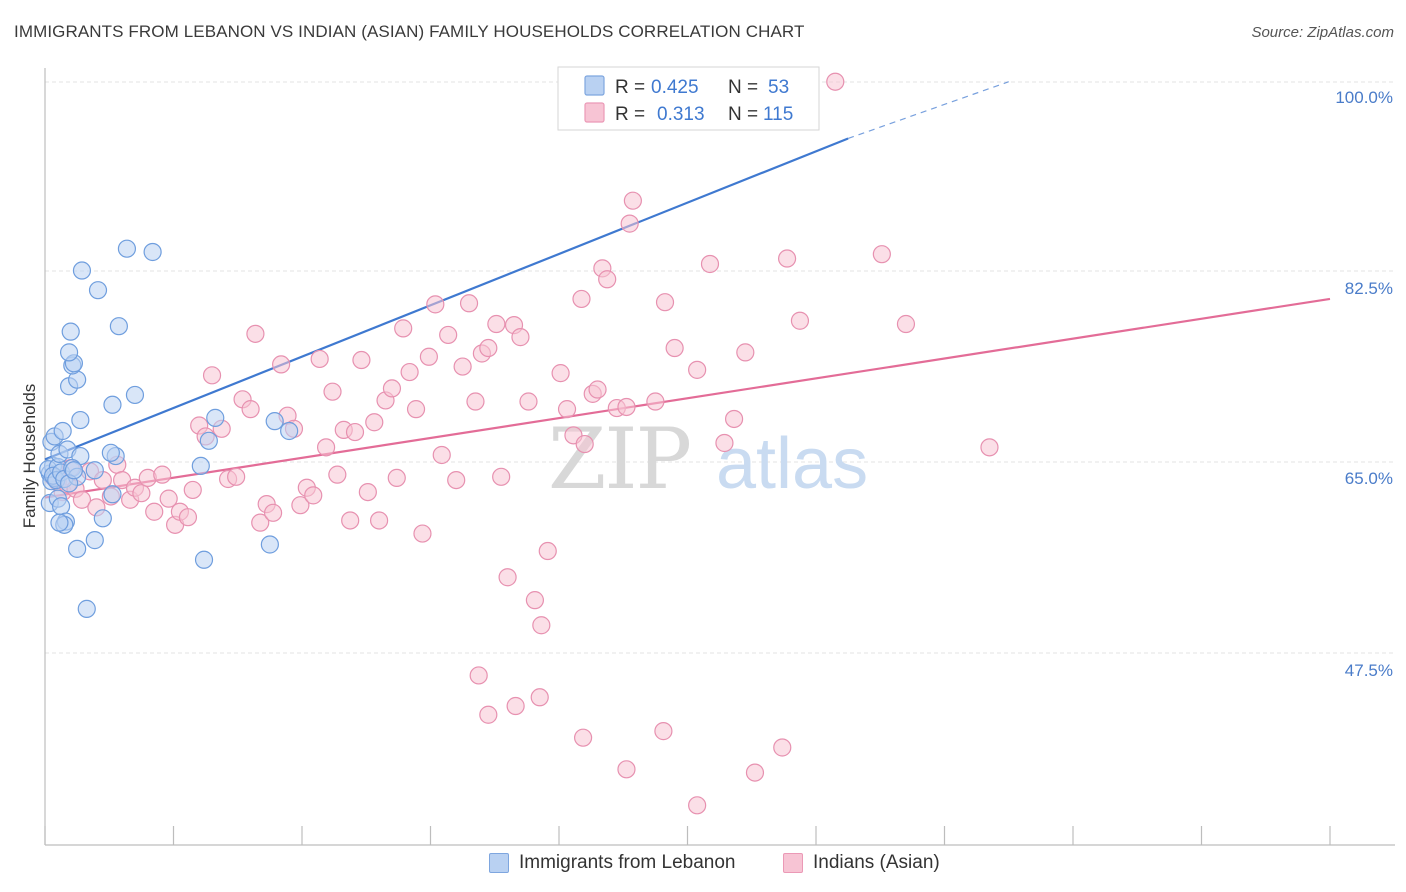 This screenshot has width=1406, height=892. What do you see at coordinates (630, 87) in the screenshot?
I see `legend-r-label-blue: R =` at bounding box center [630, 87].